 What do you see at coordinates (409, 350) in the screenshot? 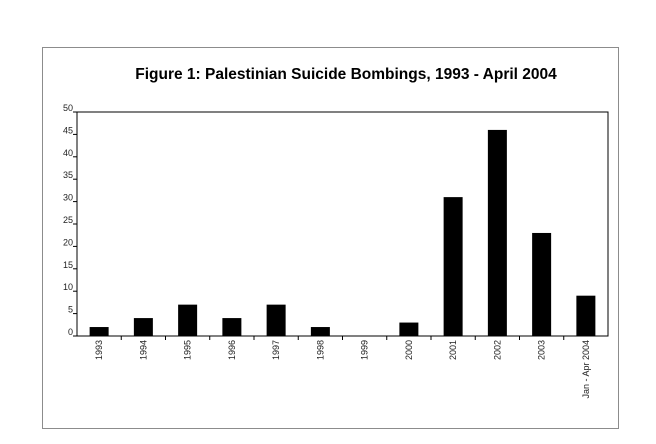
I see `x-tick-label: 2000` at bounding box center [409, 350].